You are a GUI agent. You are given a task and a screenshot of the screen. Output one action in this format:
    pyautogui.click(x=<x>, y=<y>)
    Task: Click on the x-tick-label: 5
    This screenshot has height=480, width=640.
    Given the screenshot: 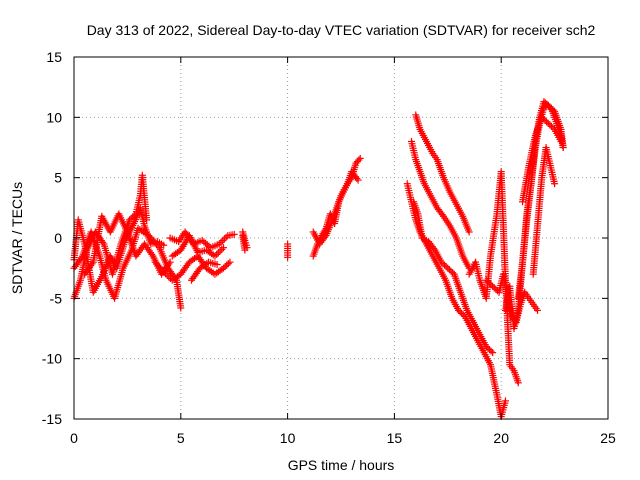 What is the action you would take?
    pyautogui.click(x=181, y=438)
    